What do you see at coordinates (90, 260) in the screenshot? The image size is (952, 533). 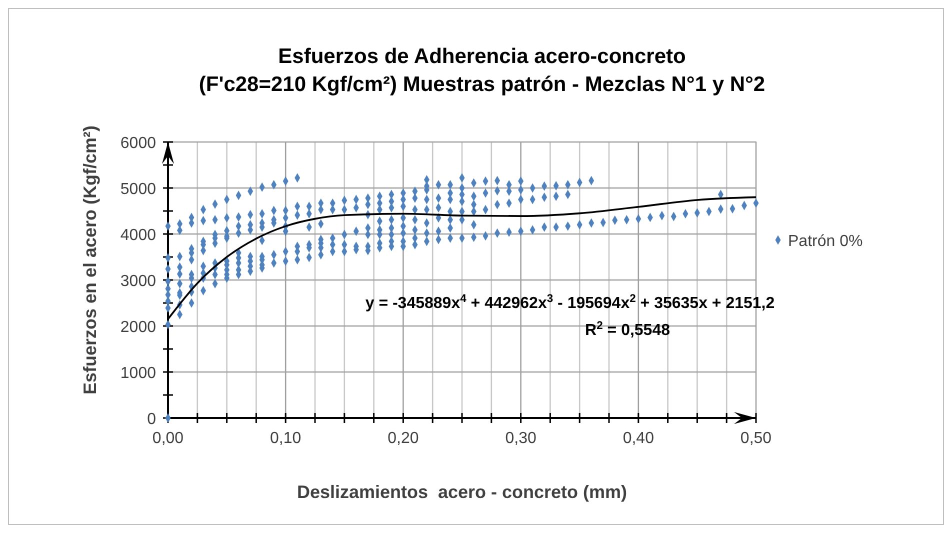 I see `y-axis-title: Esfuerzos en el acero (Kgf/cm²)` at bounding box center [90, 260].